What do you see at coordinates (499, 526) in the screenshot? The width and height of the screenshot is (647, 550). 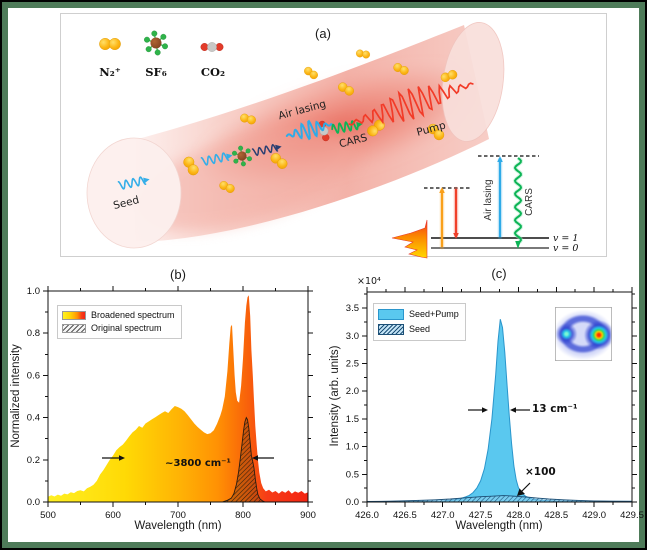 I see `chart-c-xlabel: Wavelength (nm)` at bounding box center [499, 526].